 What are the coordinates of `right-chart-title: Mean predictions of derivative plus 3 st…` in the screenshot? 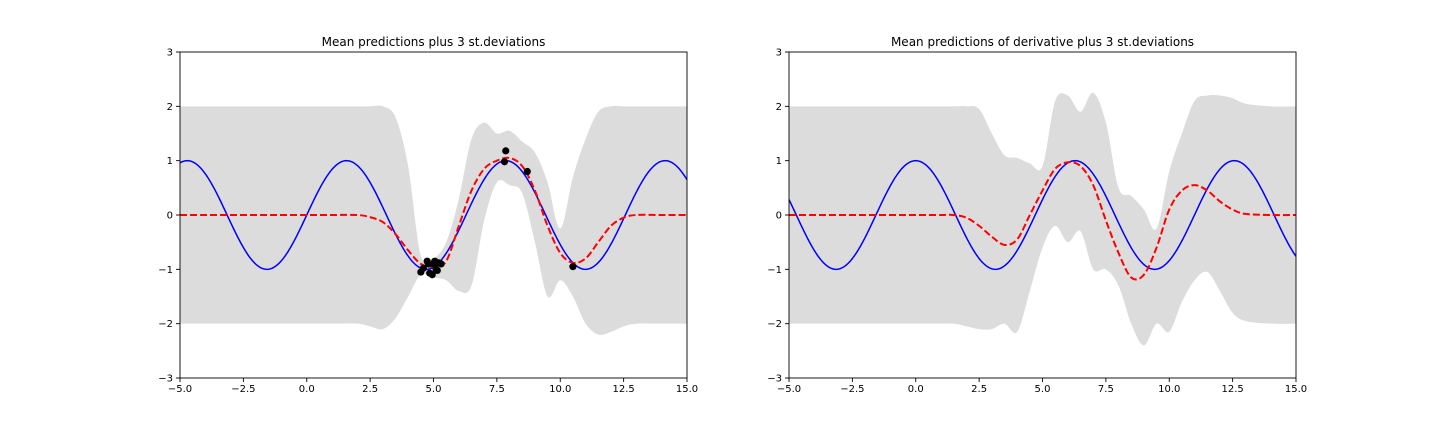 It's located at (1042, 42).